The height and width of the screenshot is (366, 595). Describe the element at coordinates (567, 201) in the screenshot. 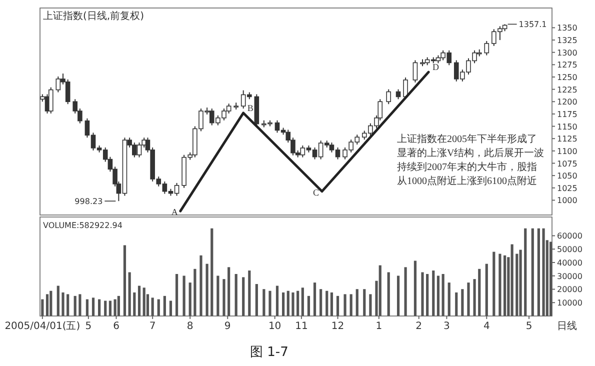

I see `y-tick-label: 1000` at that location.